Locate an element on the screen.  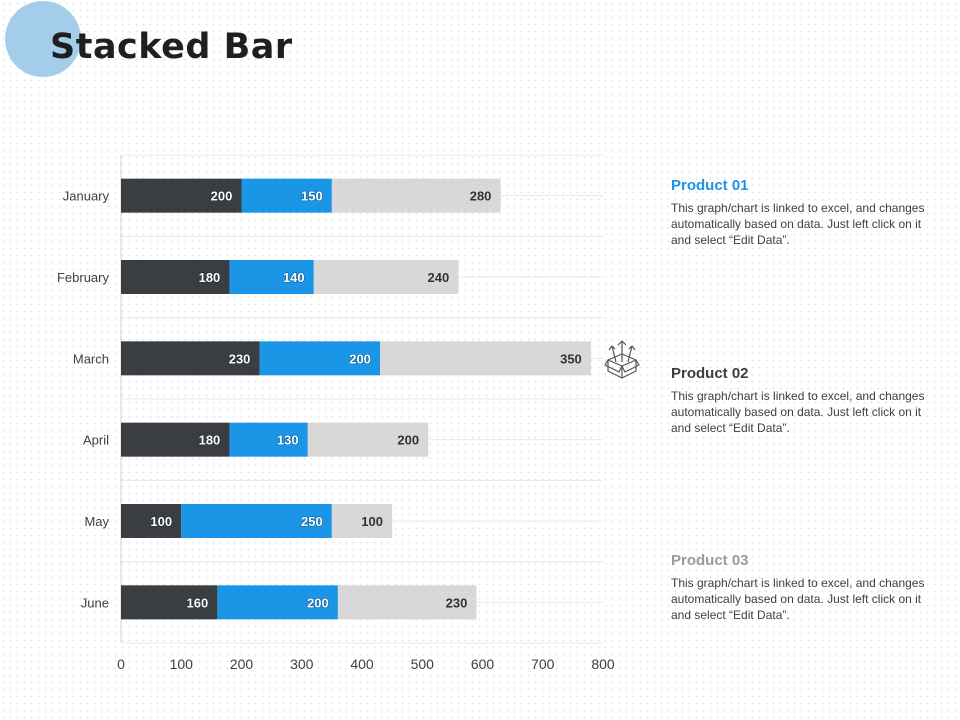
data-label: 160 is located at coordinates (198, 602).